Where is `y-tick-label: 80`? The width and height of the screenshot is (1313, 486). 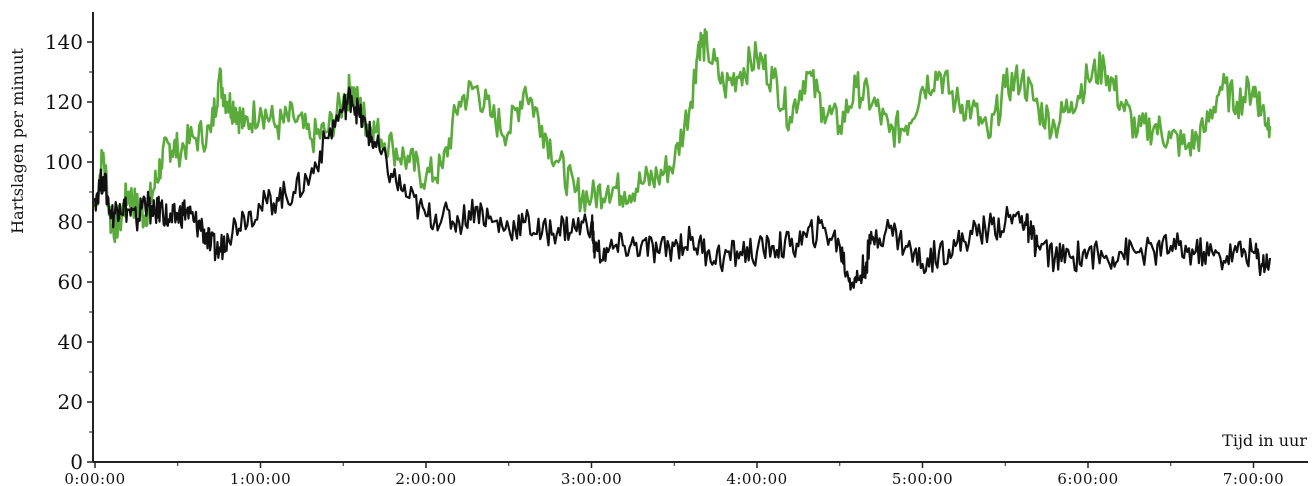
y-tick-label: 80 is located at coordinates (70, 222).